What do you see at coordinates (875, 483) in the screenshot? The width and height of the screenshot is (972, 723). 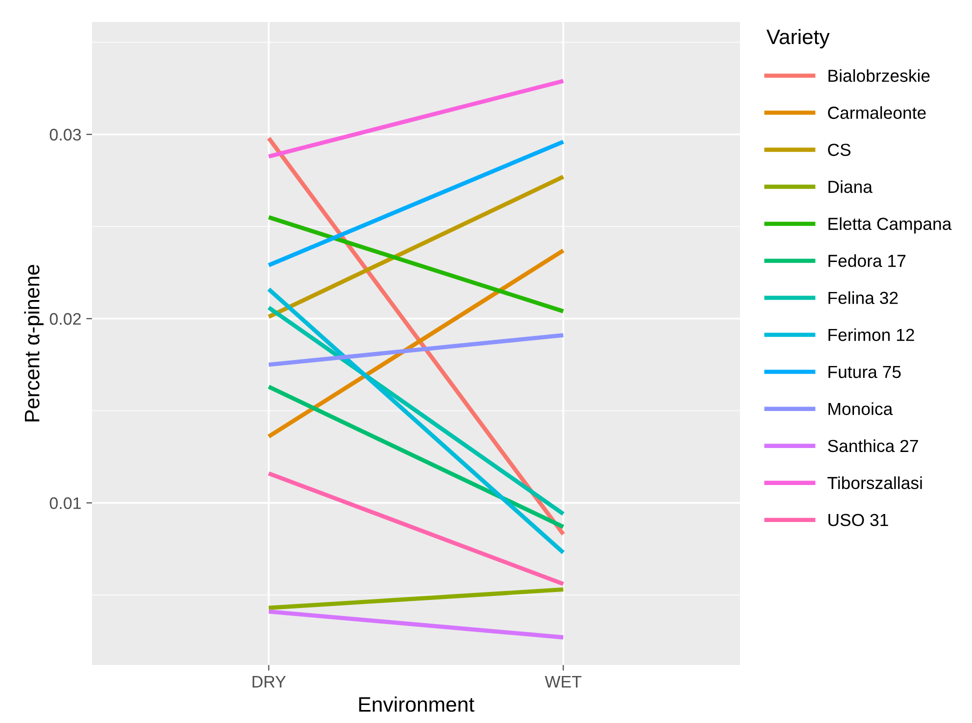 I see `legend-label: Tiborszallasi` at bounding box center [875, 483].